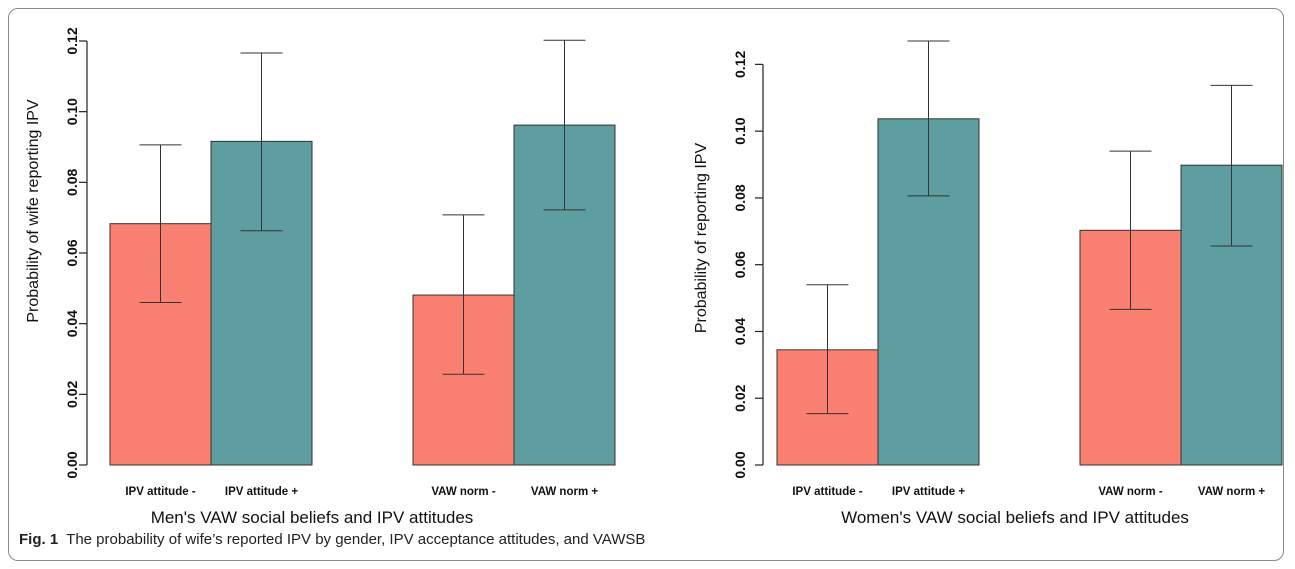 The width and height of the screenshot is (1295, 569). Describe the element at coordinates (701, 238) in the screenshot. I see `y-axis-label: Probability of reporting IPV` at that location.